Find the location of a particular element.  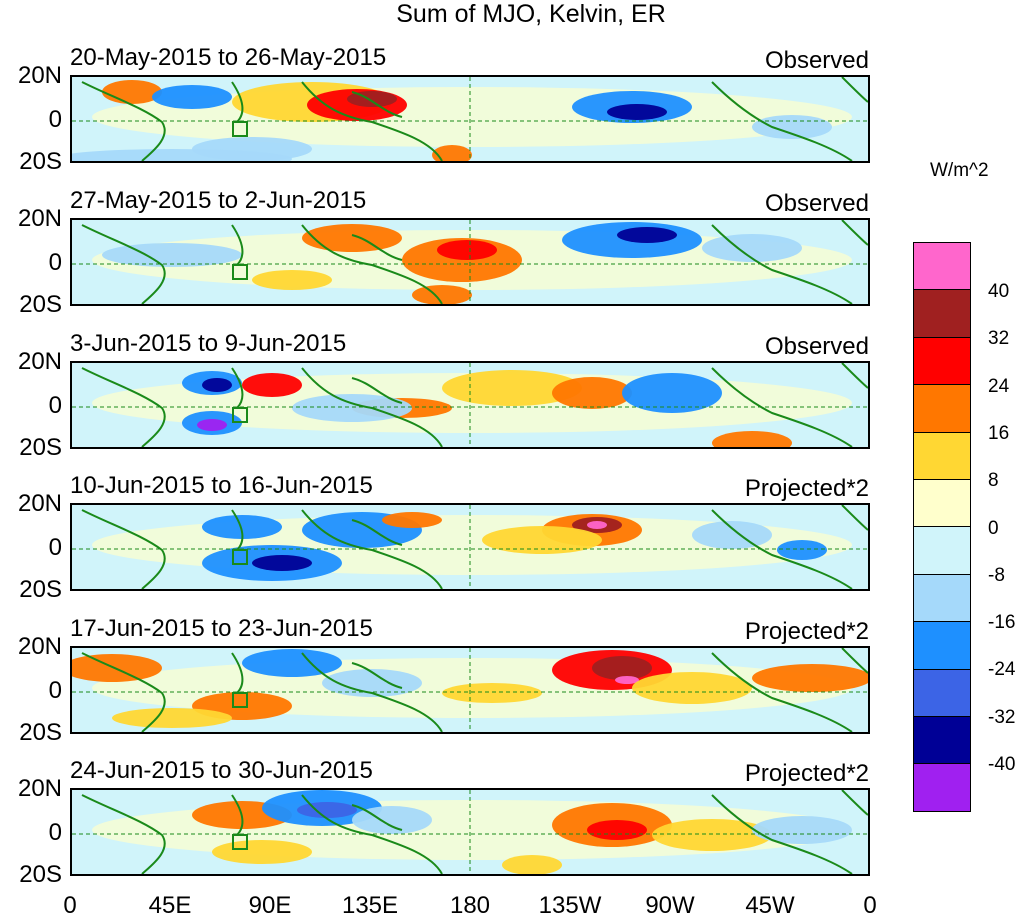

colorbar-tick-label: 40 is located at coordinates (999, 291).